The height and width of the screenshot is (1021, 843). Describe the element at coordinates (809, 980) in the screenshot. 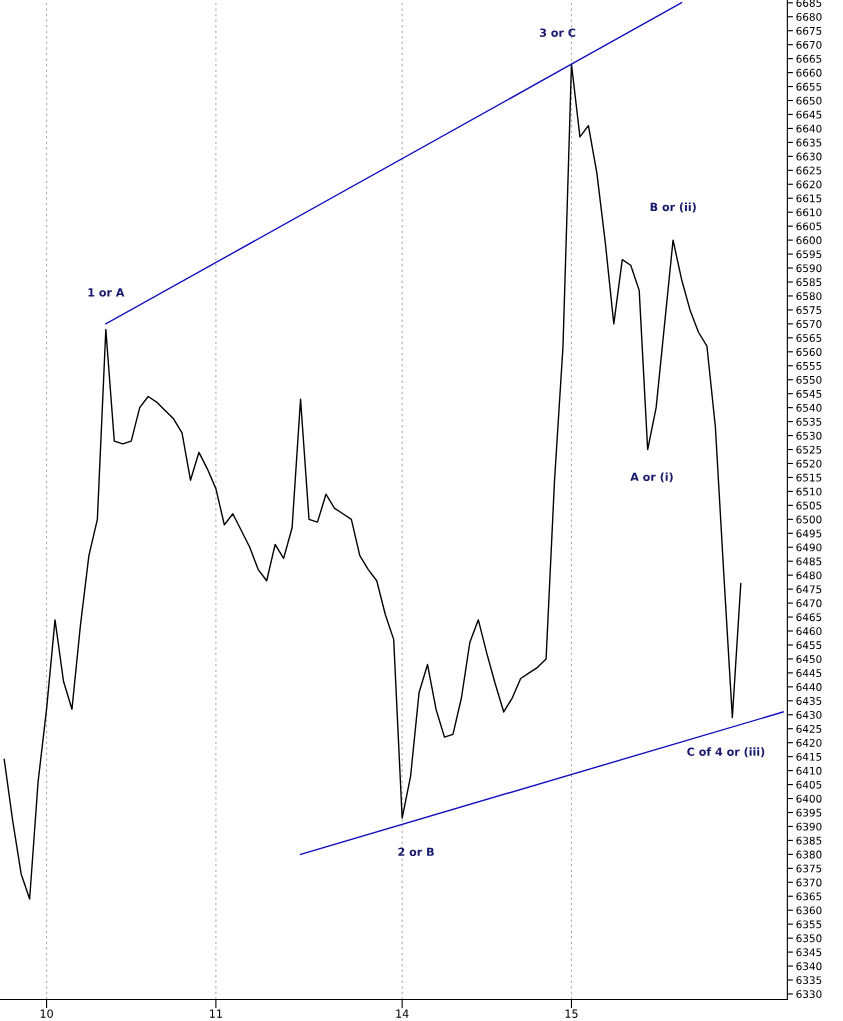

I see `y-tick-label: 6335` at that location.